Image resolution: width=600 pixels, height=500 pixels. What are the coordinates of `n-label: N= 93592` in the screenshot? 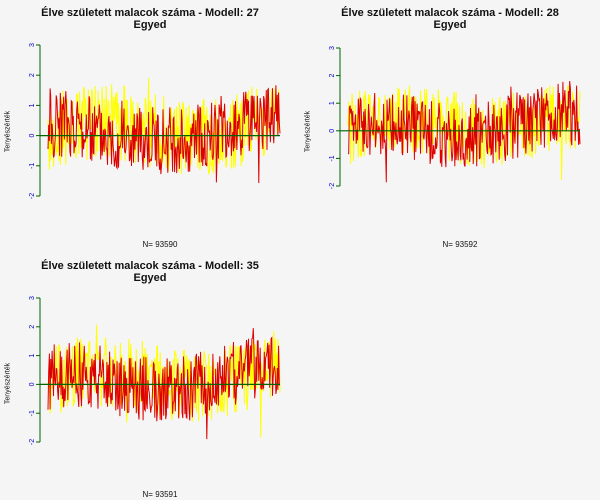 It's located at (460, 244).